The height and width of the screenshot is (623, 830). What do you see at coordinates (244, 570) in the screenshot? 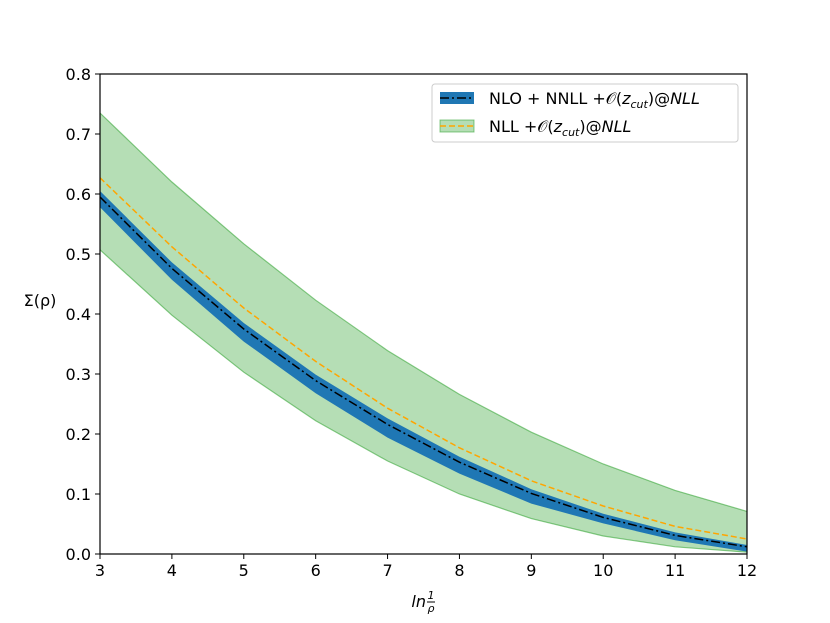
I see `x-tick-label: 5` at bounding box center [244, 570].